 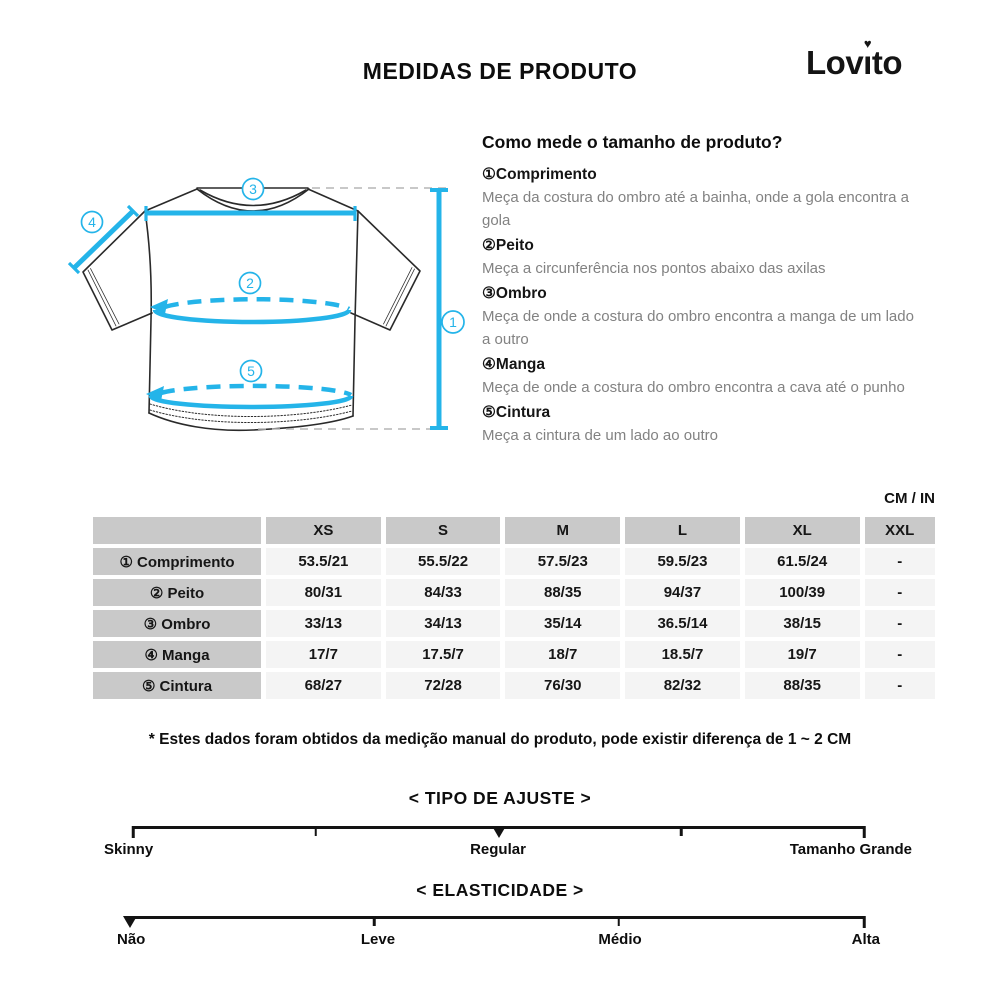 I want to click on brand-logo: Lovı ♥ to, so click(x=854, y=59).